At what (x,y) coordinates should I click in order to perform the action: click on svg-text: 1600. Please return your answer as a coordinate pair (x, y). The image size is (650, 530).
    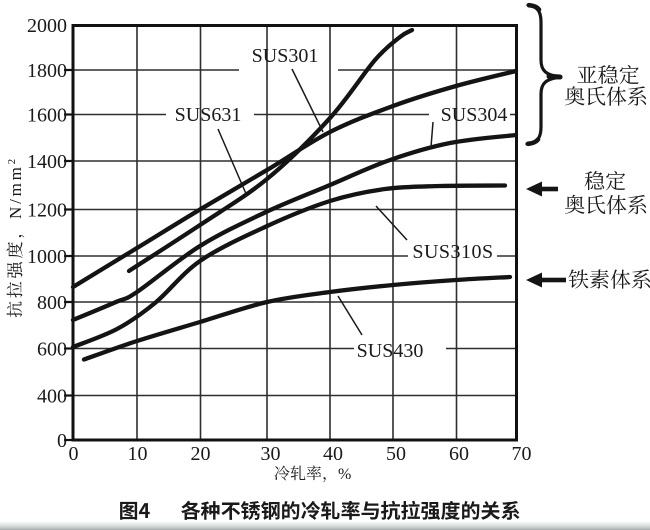
    Looking at the image, I should click on (47, 116).